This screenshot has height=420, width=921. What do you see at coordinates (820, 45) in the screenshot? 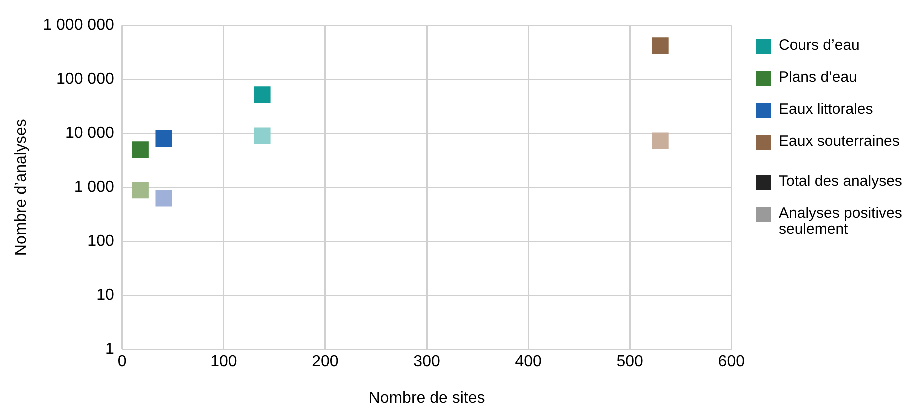
I see `legend-label: Cours d’eau` at bounding box center [820, 45].